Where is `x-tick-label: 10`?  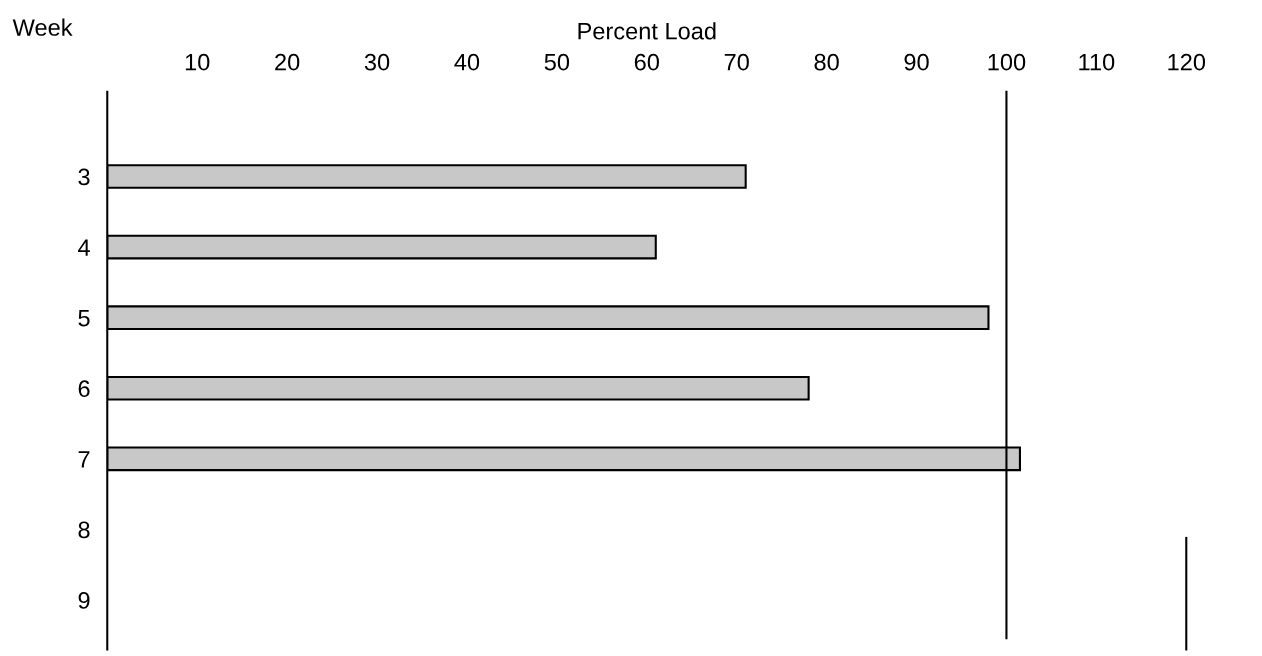
x-tick-label: 10 is located at coordinates (197, 62).